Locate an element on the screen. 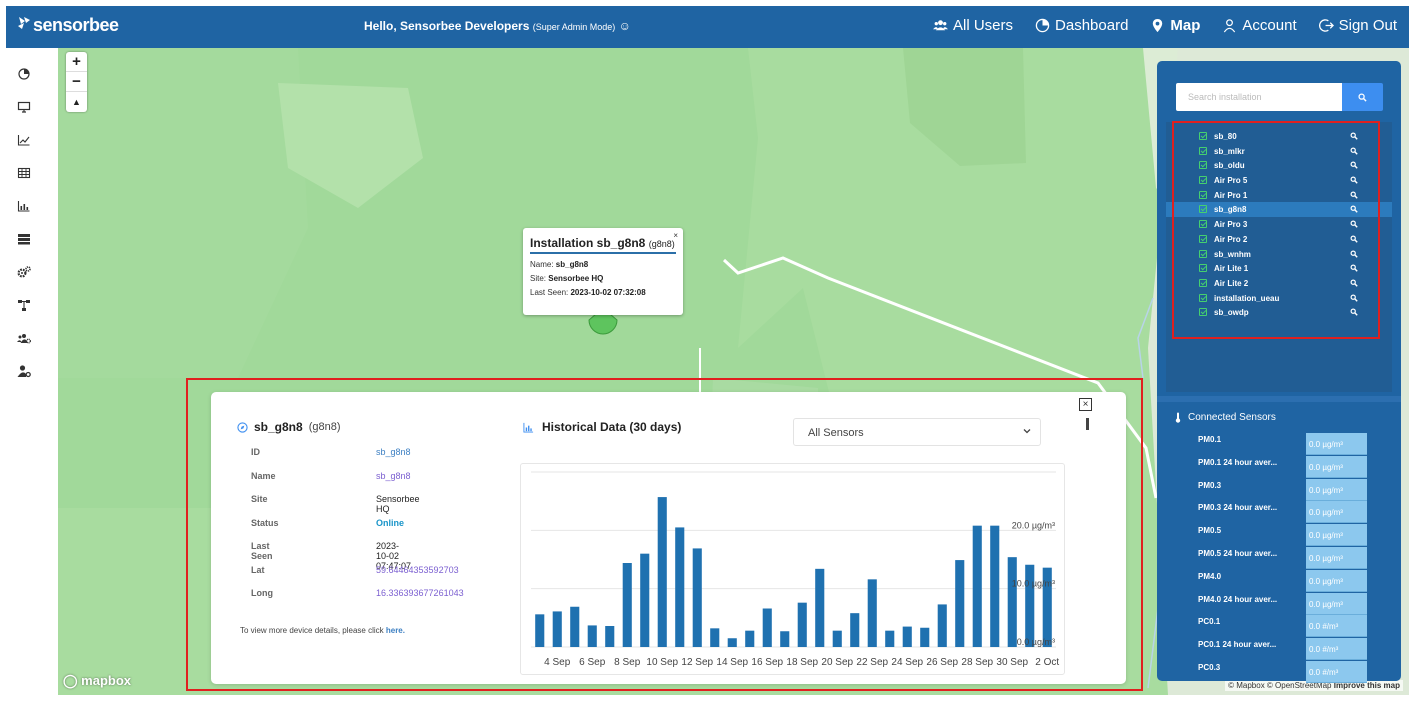  improve-map-link: Improve this map is located at coordinates (1366, 685).